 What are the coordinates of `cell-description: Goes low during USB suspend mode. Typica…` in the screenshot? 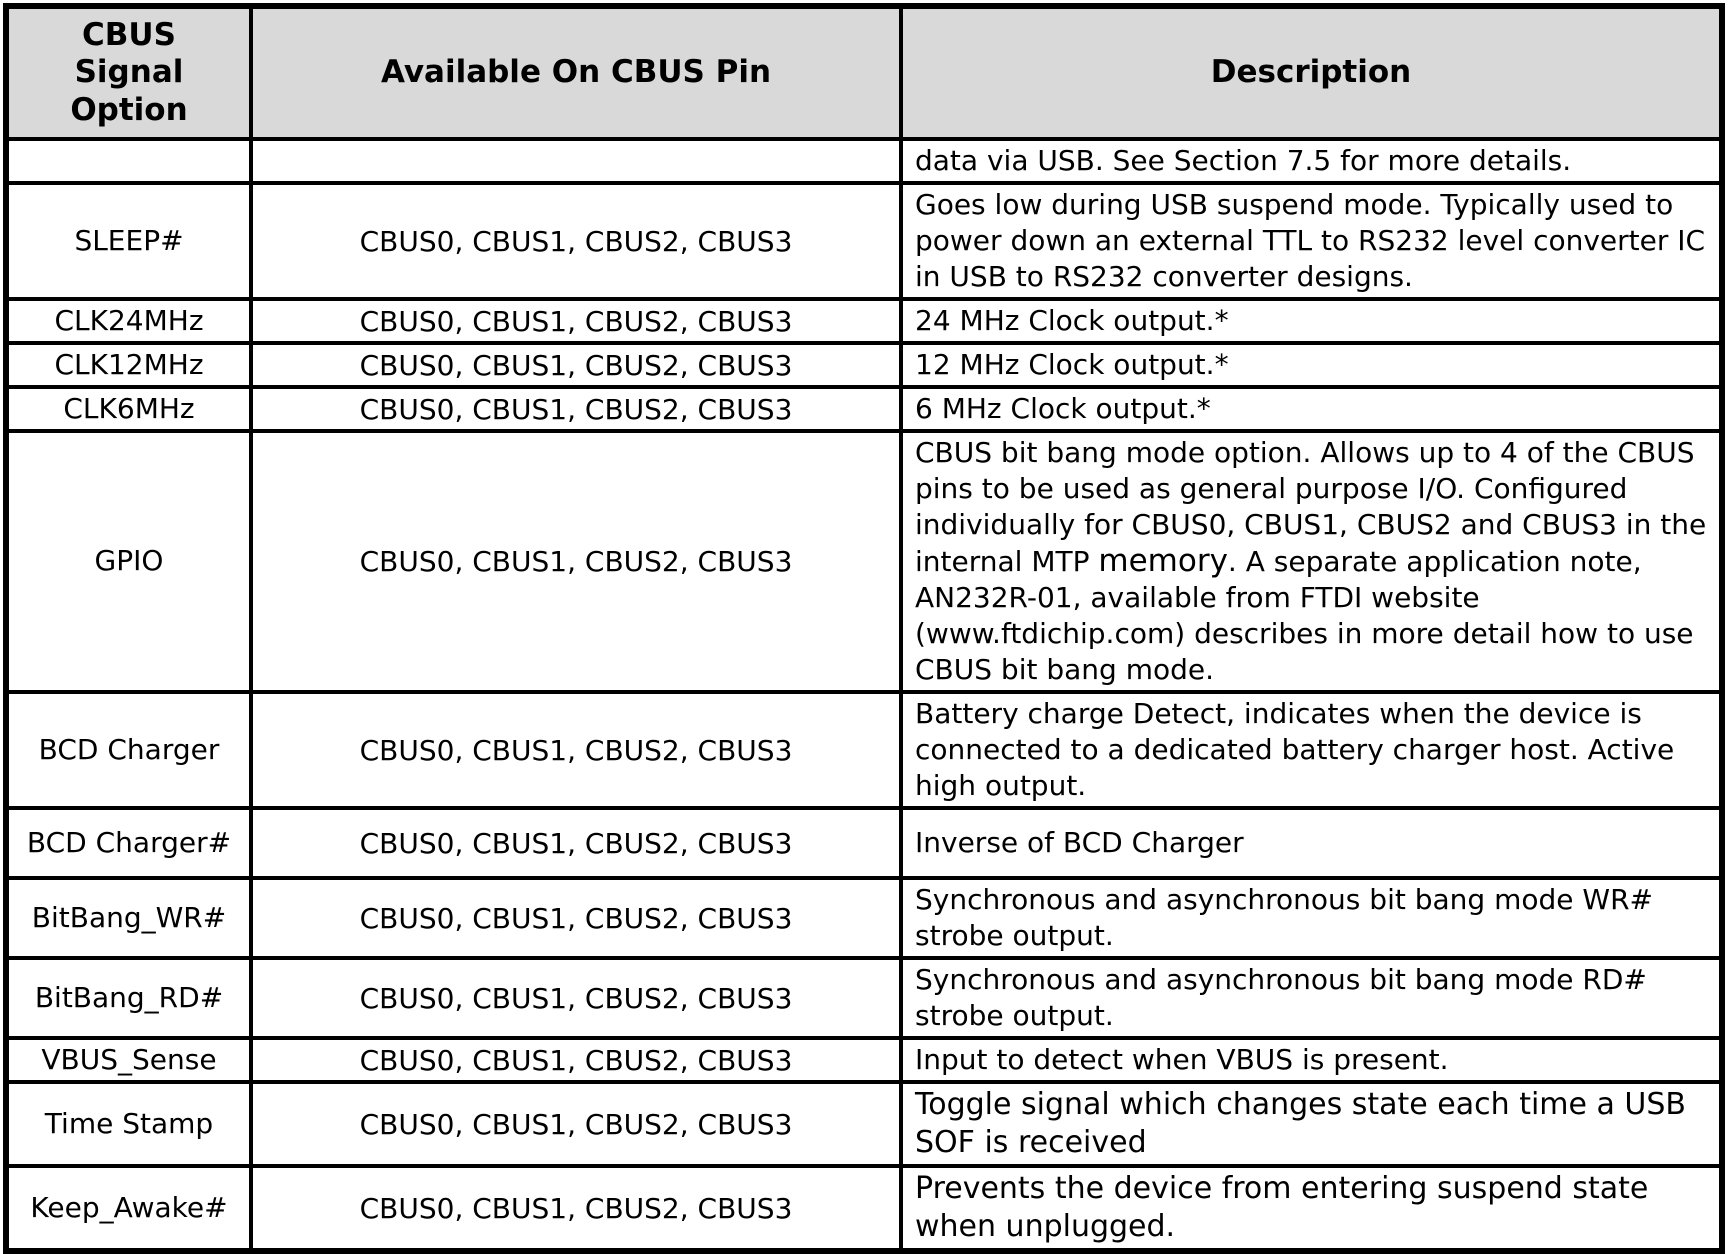 It's located at (1311, 241).